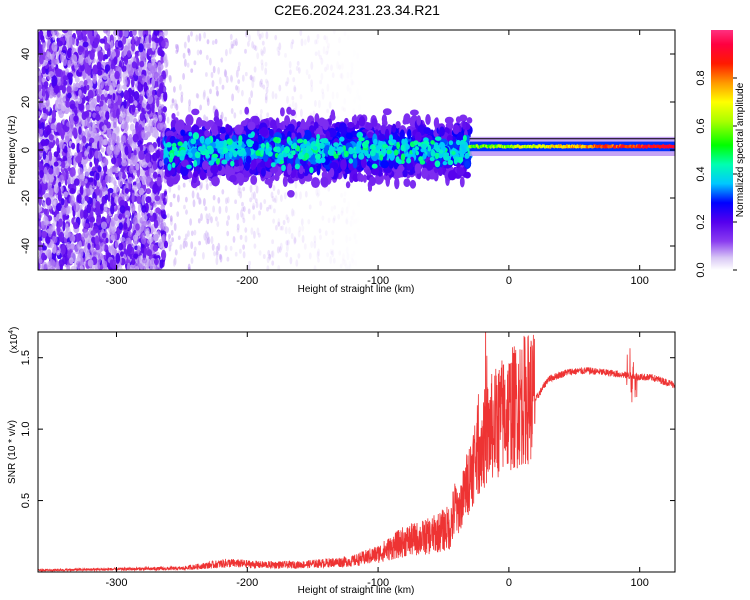 Image resolution: width=750 pixels, height=600 pixels. I want to click on snr-x-tick-label: 0, so click(509, 583).